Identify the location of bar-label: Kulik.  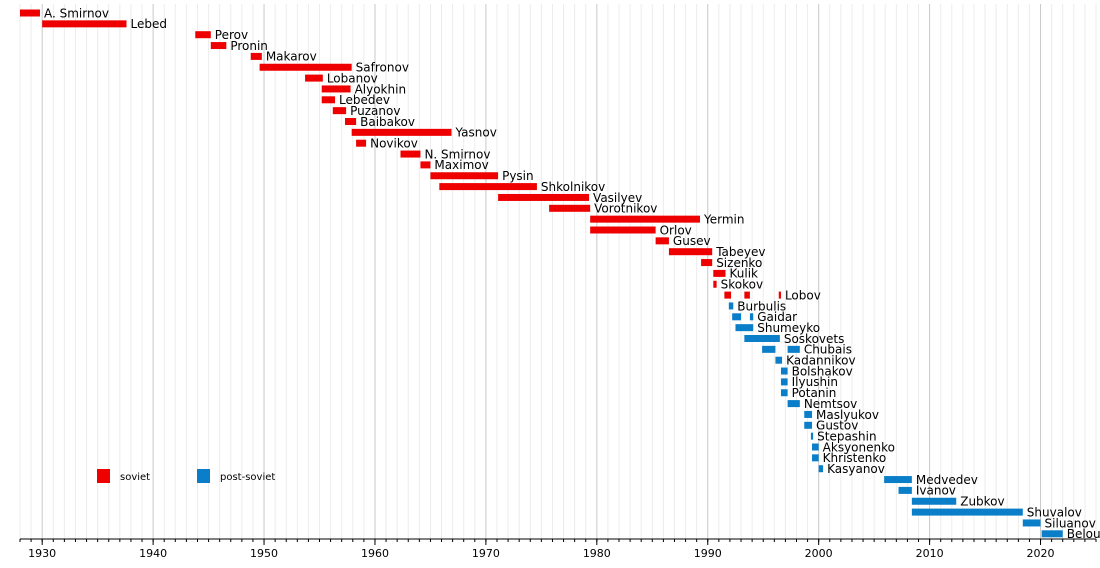
(744, 274).